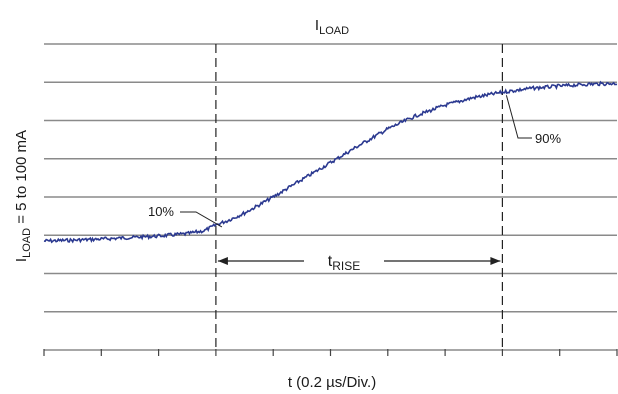  Describe the element at coordinates (332, 382) in the screenshot. I see `x-axis-label: t (0.2 µs/Div.)` at that location.